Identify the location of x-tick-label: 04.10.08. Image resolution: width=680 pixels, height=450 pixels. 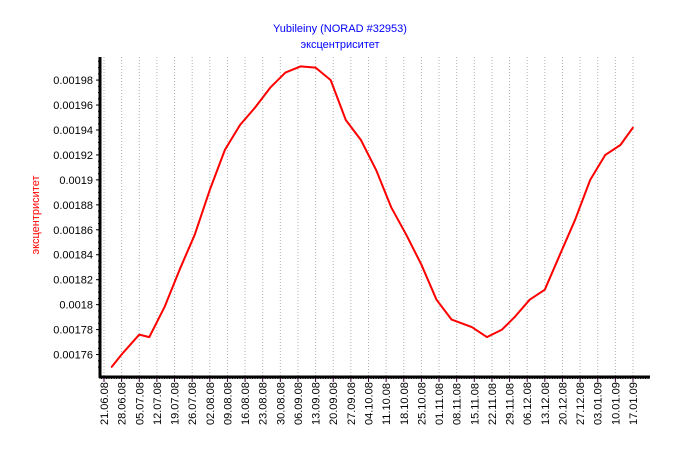
(370, 403).